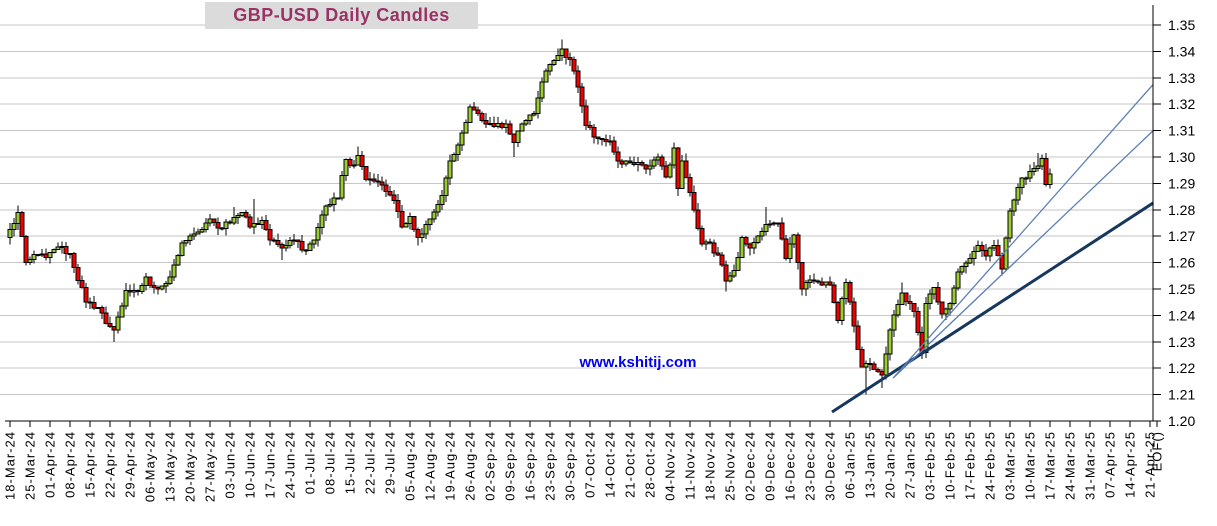 The image size is (1217, 526). What do you see at coordinates (130, 464) in the screenshot?
I see `x-axis-label: 29-Apr-24` at bounding box center [130, 464].